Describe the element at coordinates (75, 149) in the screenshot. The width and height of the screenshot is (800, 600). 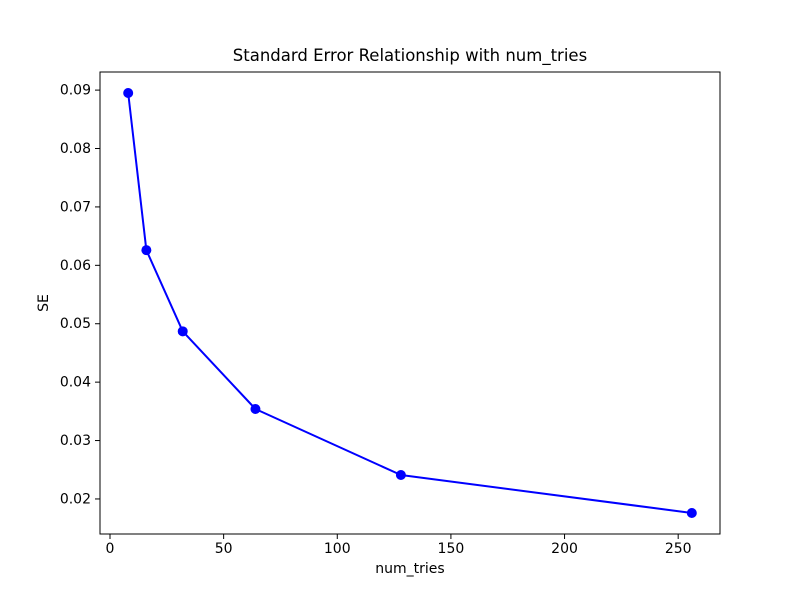
I see `y-tick-label: 0.08` at that location.